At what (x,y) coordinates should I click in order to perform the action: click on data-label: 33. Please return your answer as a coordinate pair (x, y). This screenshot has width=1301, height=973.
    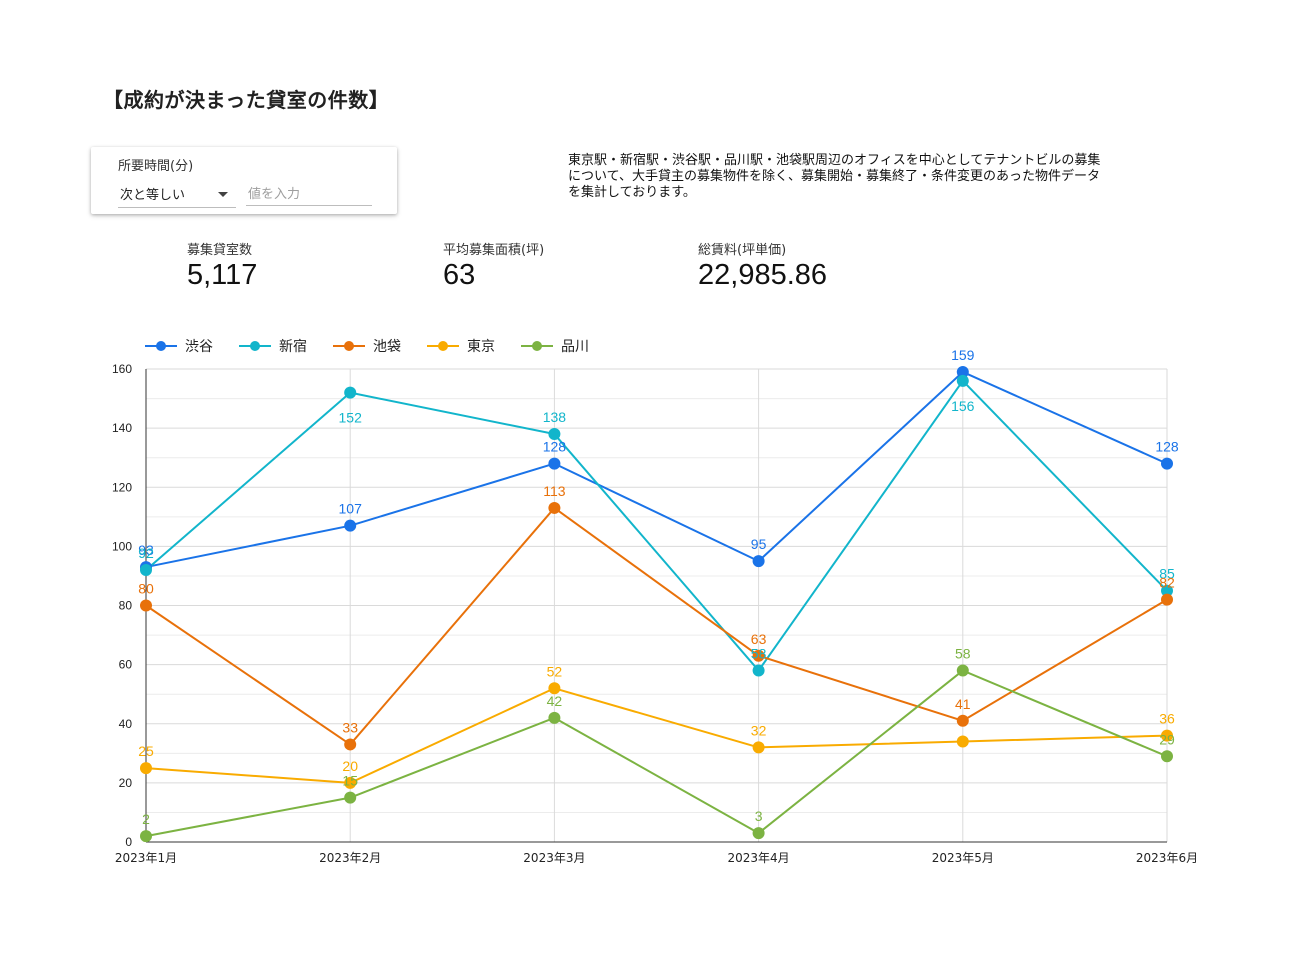
    Looking at the image, I should click on (350, 727).